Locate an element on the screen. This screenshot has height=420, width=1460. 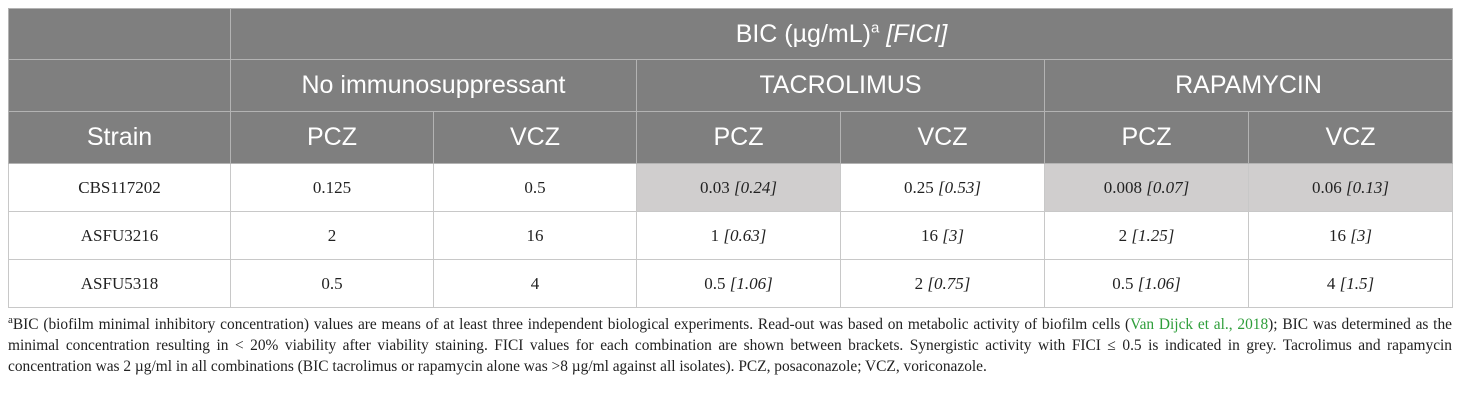
bic-cell: 0.008 [0.07] is located at coordinates (1146, 187).